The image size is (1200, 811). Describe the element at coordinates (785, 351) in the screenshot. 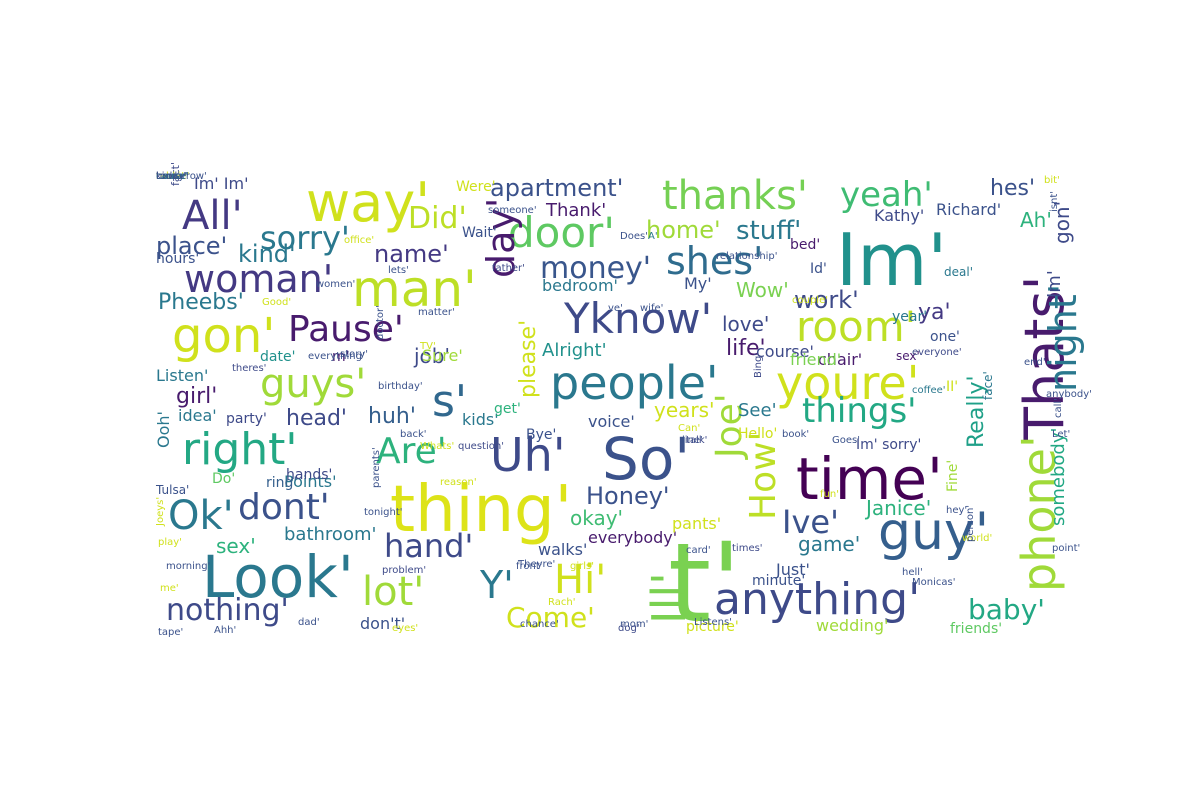

I see `word-course-102: course'` at that location.